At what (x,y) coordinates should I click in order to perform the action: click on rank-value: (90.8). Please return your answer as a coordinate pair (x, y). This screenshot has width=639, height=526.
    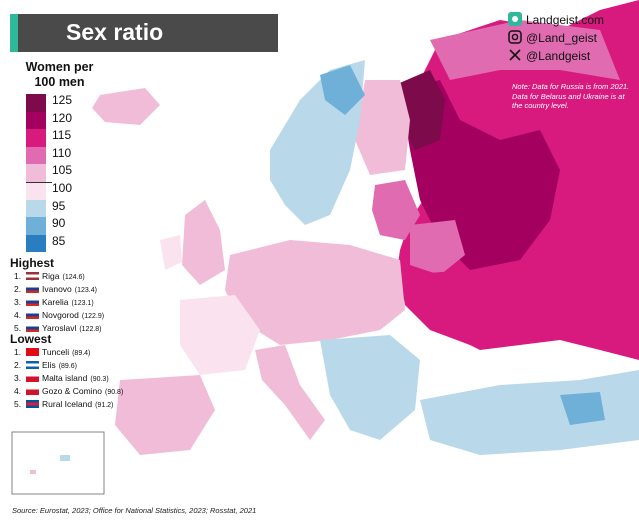
    Looking at the image, I should click on (114, 392).